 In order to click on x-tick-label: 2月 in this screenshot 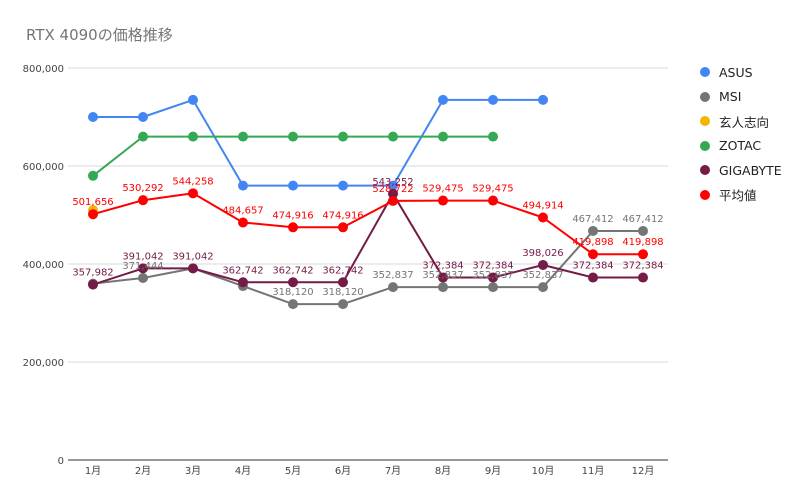, I will do `click(143, 471)`.